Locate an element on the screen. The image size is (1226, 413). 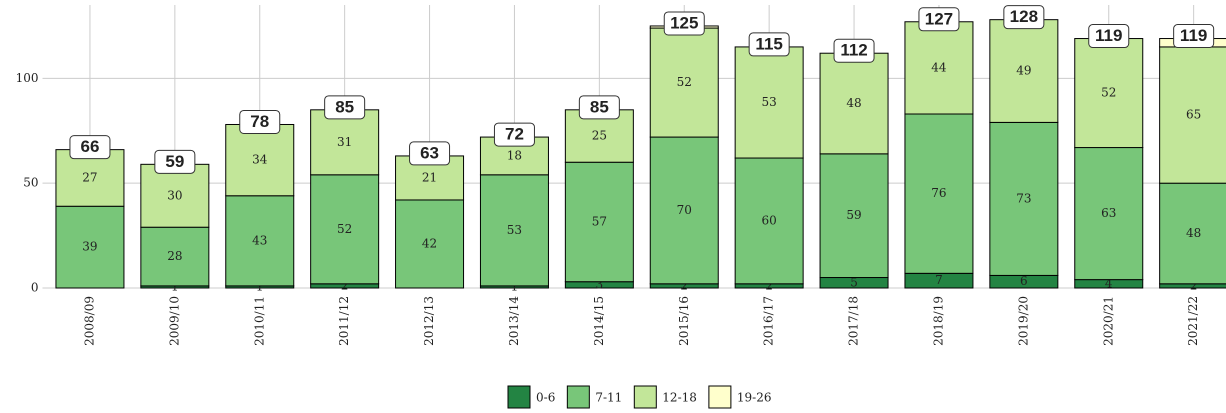
data-label: 28 is located at coordinates (174, 256).